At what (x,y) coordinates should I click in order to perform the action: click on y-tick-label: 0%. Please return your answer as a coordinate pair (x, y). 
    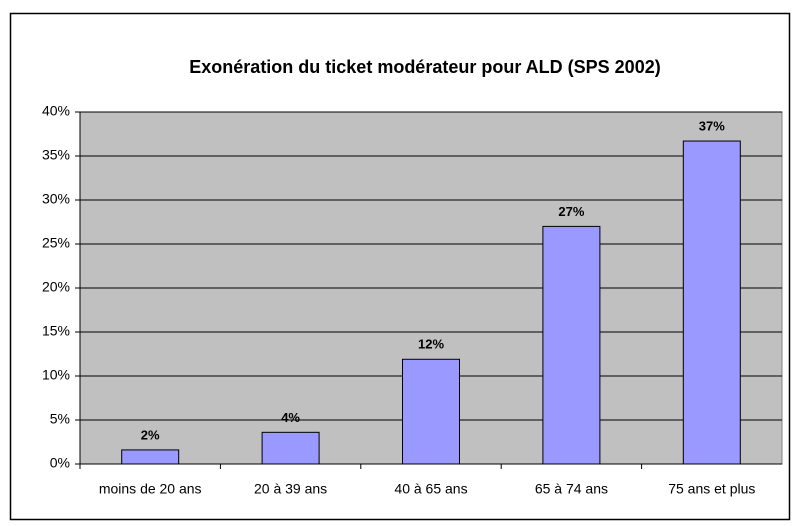
    Looking at the image, I should click on (60, 463).